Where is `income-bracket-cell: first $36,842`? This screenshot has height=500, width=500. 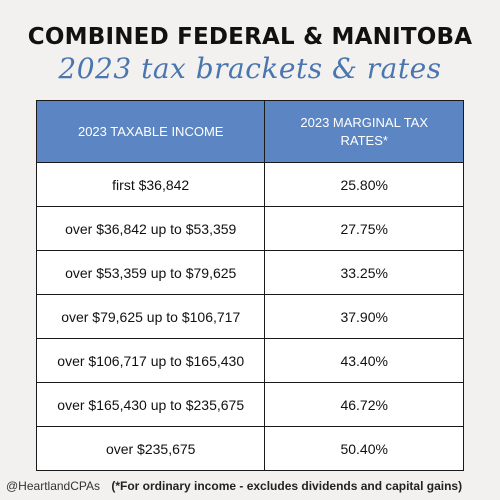
income-bracket-cell: first $36,842 is located at coordinates (150, 184).